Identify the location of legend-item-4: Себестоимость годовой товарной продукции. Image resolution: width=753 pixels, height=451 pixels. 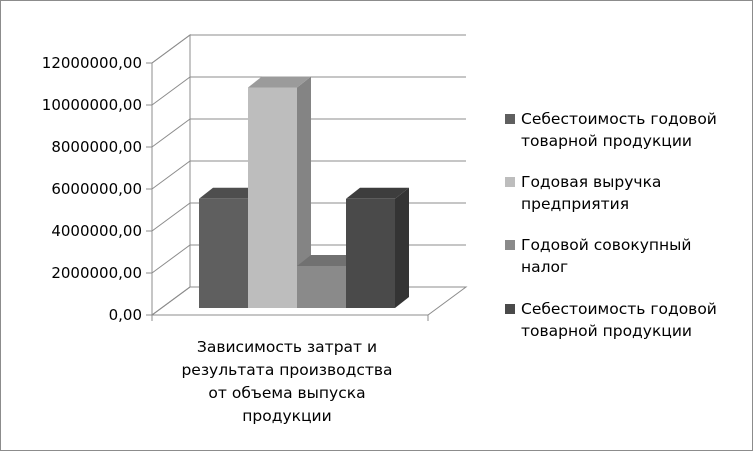
(611, 320).